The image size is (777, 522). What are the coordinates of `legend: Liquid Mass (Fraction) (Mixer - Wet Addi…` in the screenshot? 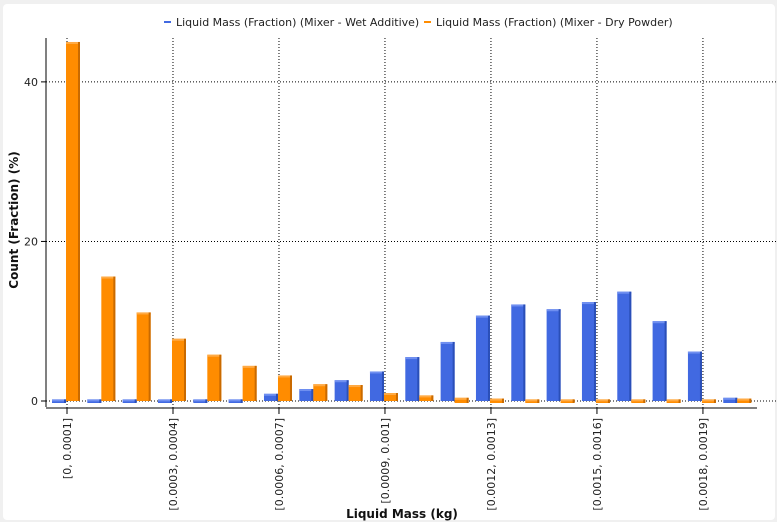 It's located at (418, 22).